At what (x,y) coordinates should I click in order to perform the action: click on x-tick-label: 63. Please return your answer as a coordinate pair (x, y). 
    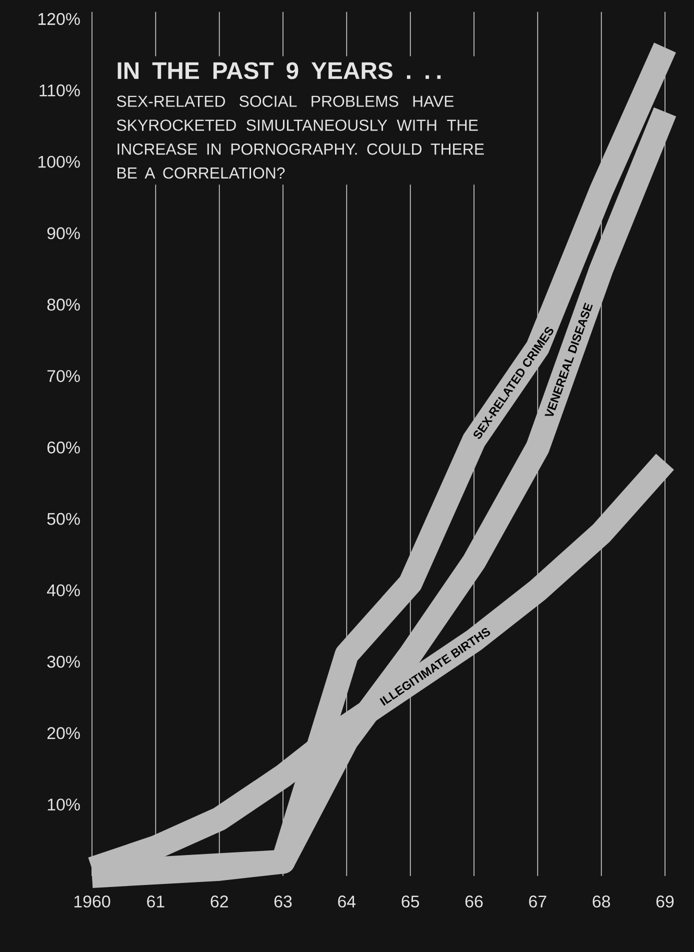
    Looking at the image, I should click on (283, 902).